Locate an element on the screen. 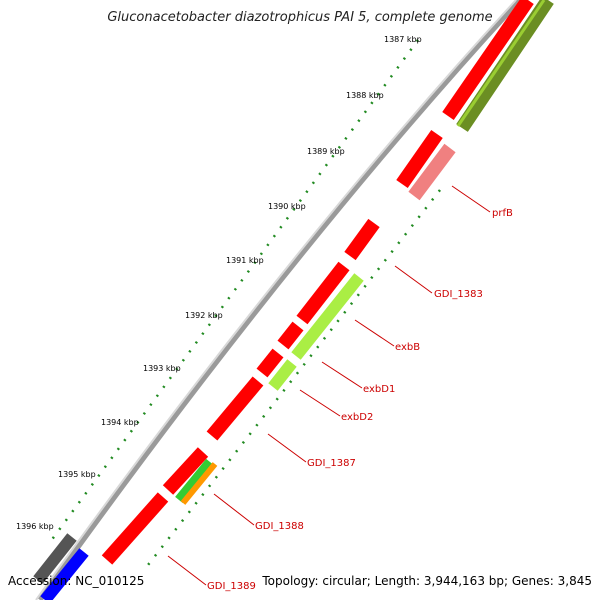  gene-top is located at coordinates (488, 60).